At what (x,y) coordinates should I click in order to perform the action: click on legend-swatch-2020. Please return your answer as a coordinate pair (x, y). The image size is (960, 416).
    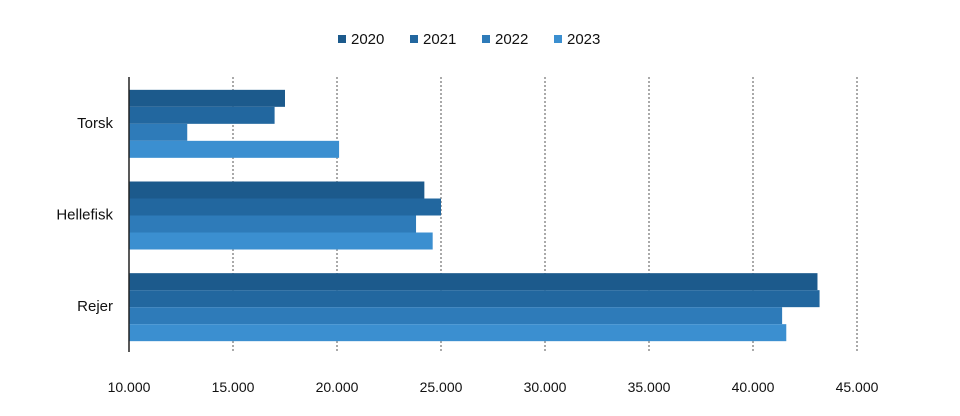
    Looking at the image, I should click on (342, 39).